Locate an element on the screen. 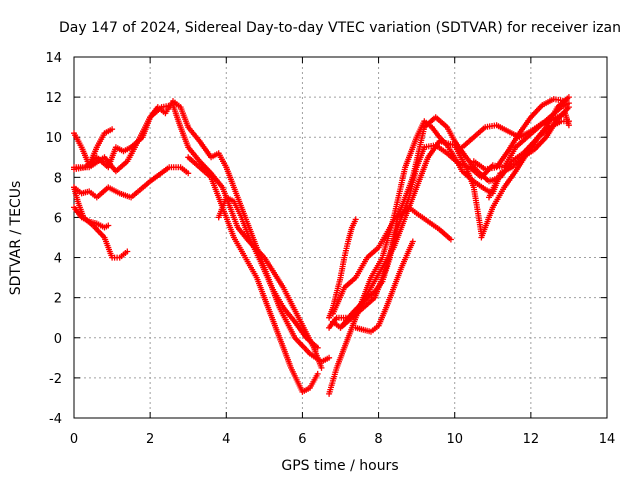 The height and width of the screenshot is (480, 640). x-tick-label: 10 is located at coordinates (454, 439).